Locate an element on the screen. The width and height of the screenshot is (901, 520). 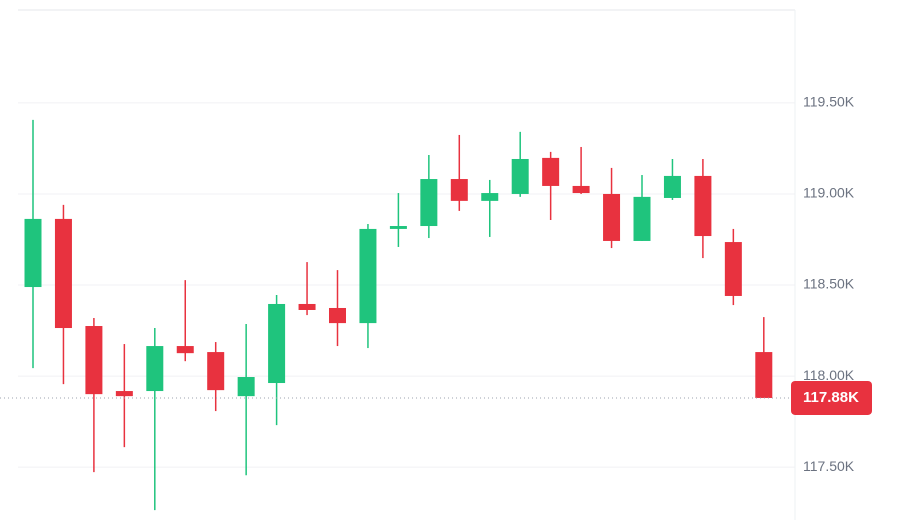
y-tick-label: 118.50K is located at coordinates (829, 284).